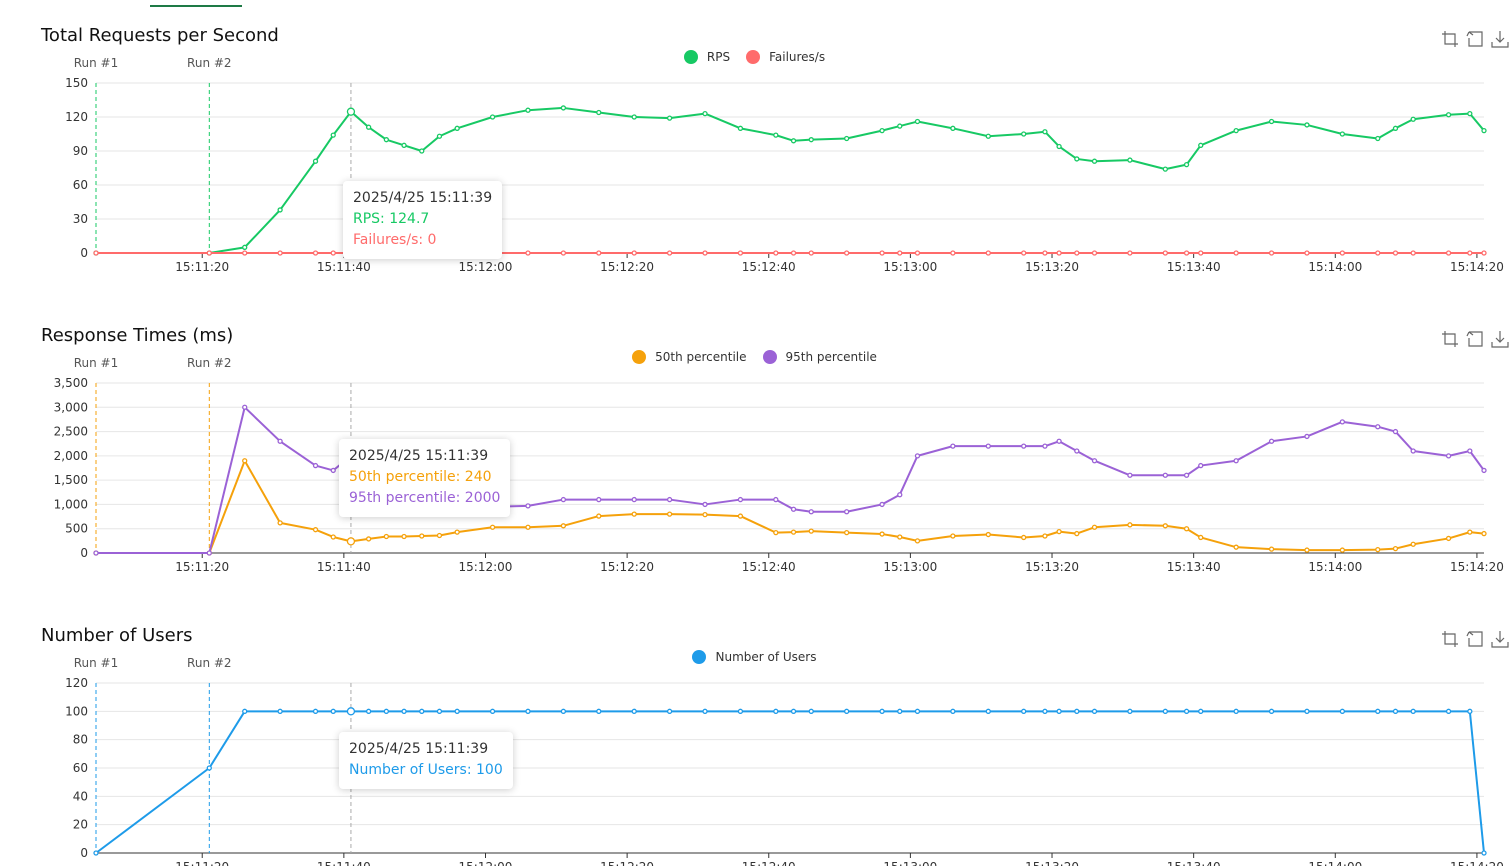 The width and height of the screenshot is (1509, 866). Describe the element at coordinates (699, 657) in the screenshot. I see `legend-dot` at that location.